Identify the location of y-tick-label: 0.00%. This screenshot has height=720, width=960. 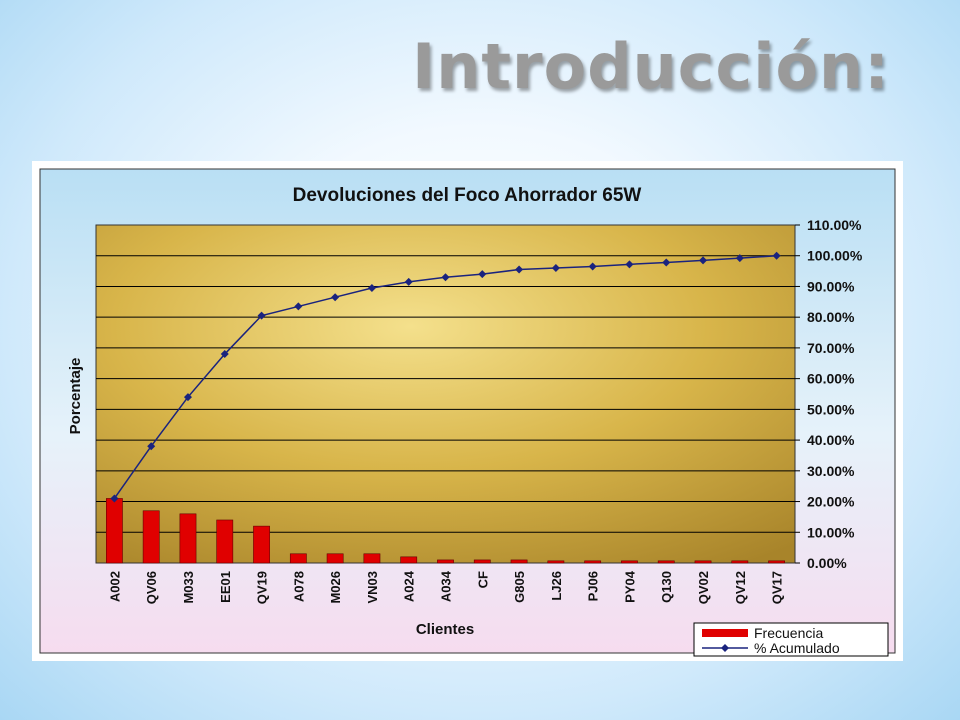
(827, 563).